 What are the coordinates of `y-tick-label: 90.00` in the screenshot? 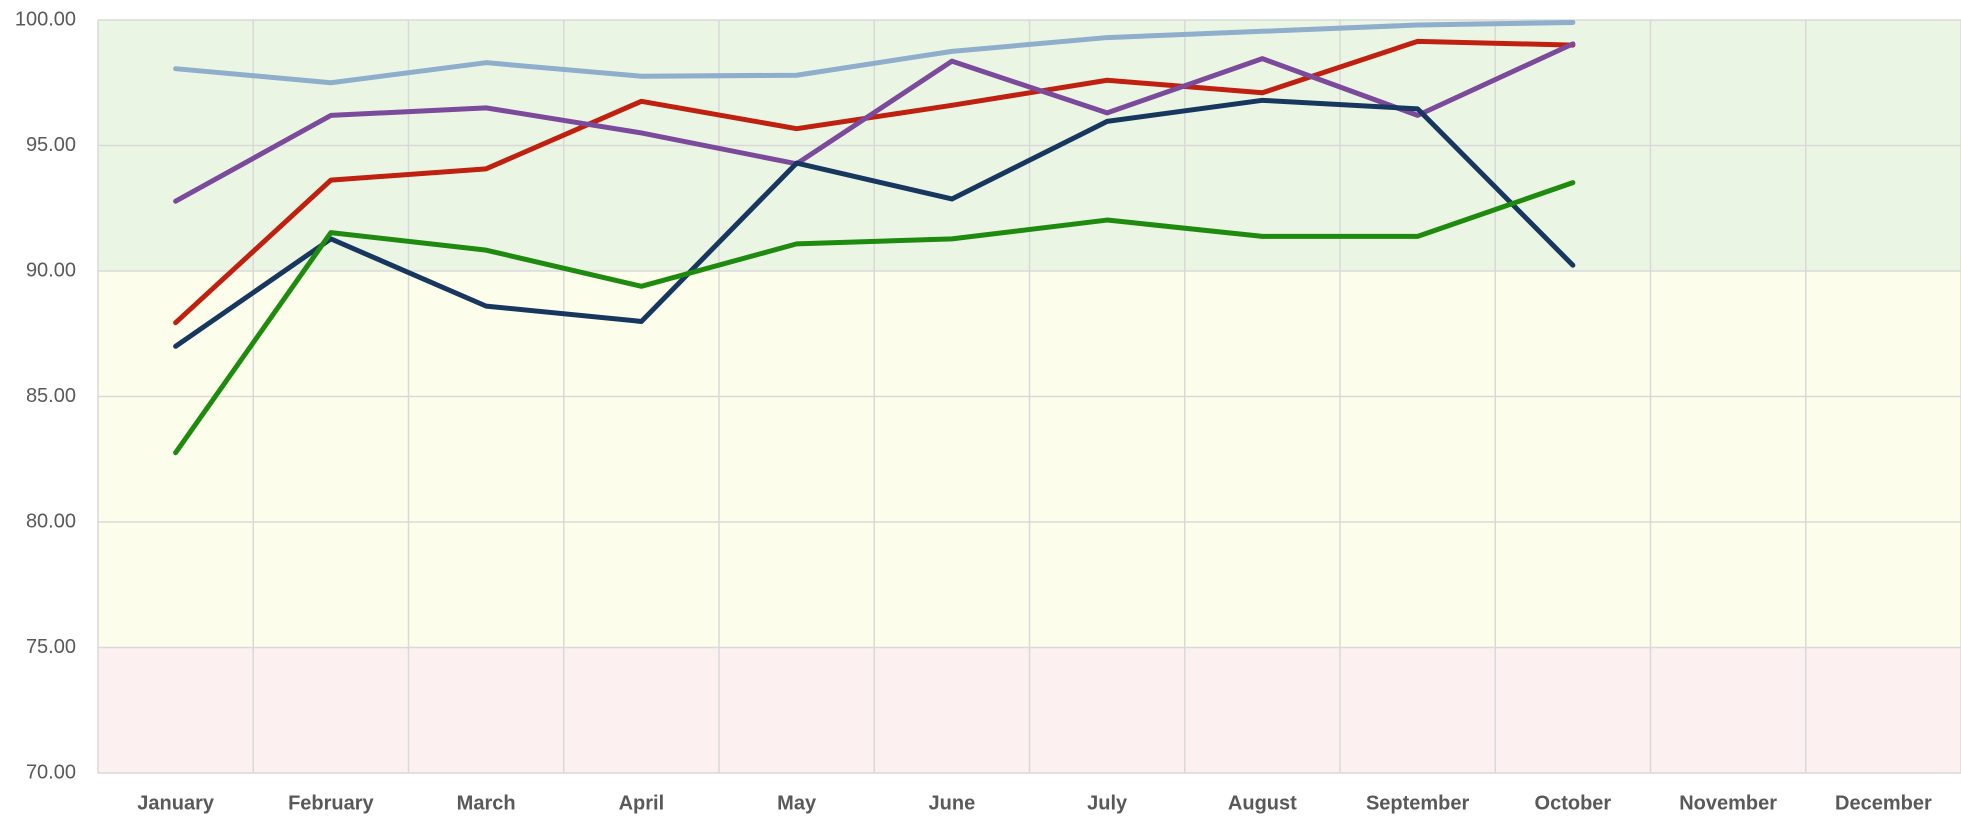 It's located at (51, 270).